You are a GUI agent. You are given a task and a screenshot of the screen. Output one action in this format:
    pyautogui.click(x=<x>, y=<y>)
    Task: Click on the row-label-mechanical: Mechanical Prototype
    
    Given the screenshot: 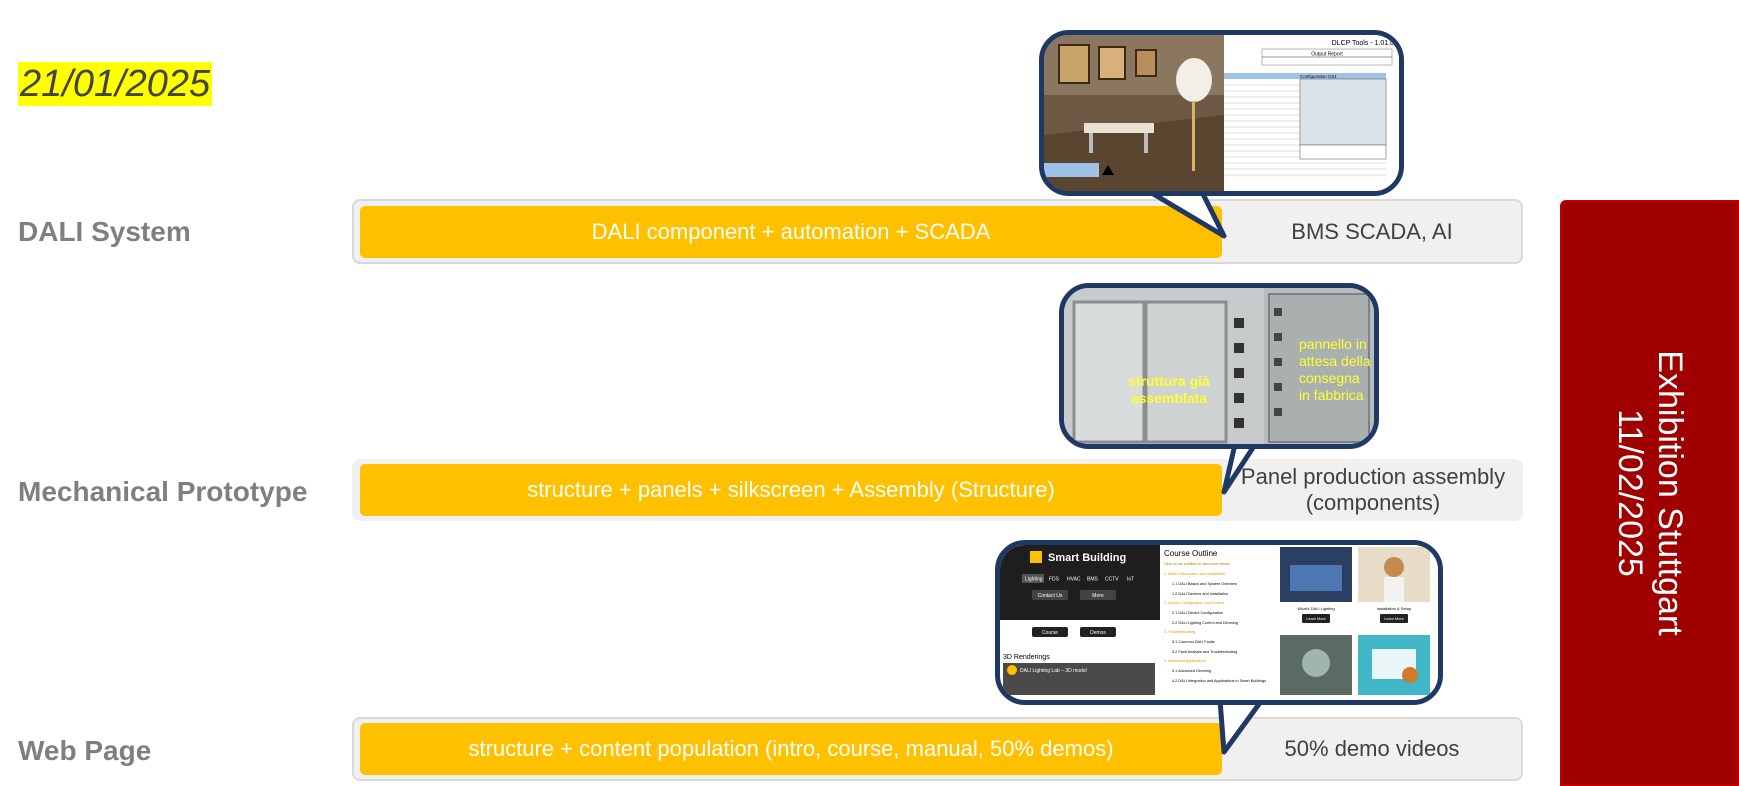 What is the action you would take?
    pyautogui.click(x=163, y=491)
    